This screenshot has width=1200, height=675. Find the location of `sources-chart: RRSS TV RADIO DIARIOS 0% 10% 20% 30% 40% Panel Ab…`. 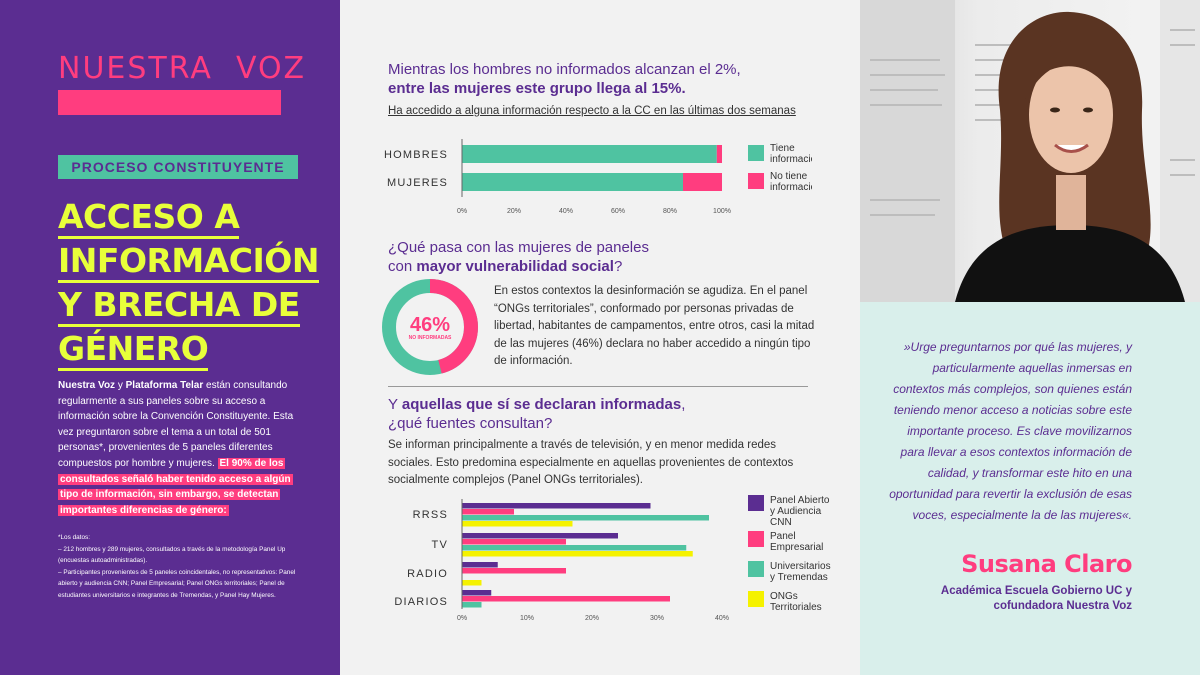

sources-chart: RRSS TV RADIO DIARIOS 0% 10% 20% 30% 40% Panel Ab… is located at coordinates (612, 558).